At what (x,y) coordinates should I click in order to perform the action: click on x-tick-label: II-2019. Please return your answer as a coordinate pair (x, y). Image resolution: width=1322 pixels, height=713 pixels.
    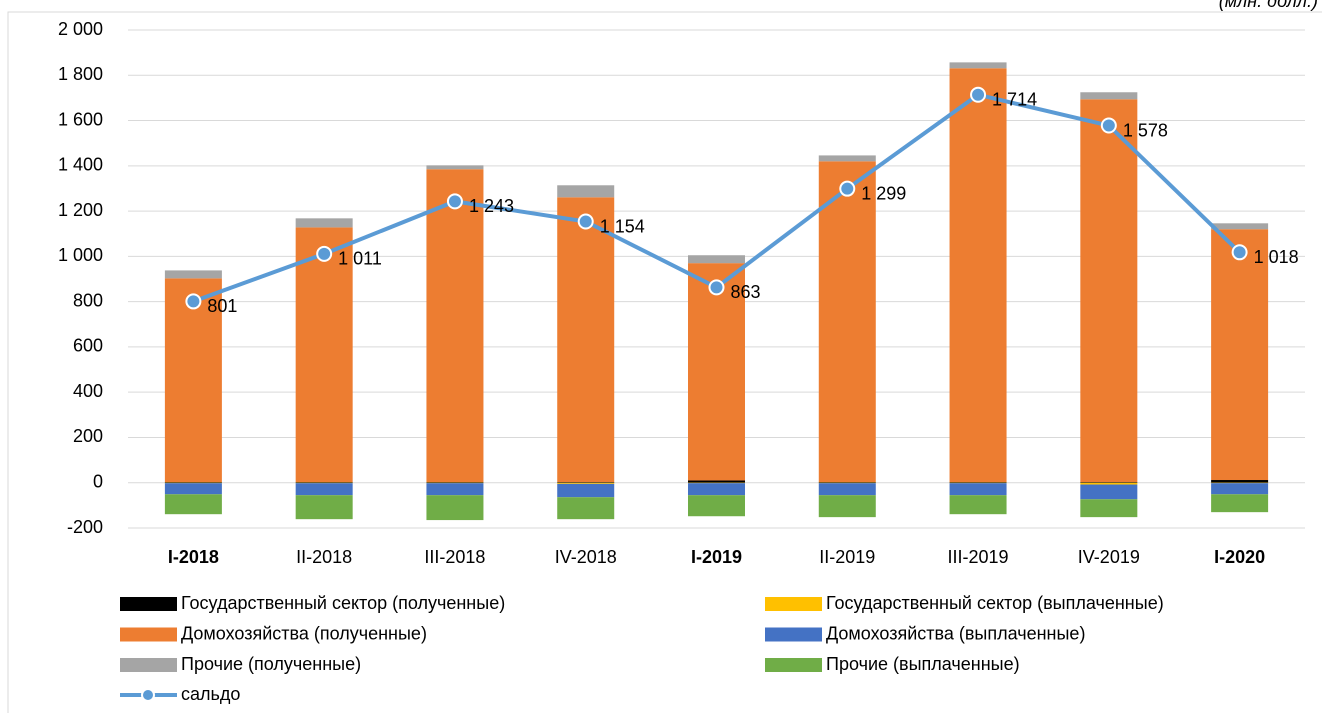
    Looking at the image, I should click on (847, 557).